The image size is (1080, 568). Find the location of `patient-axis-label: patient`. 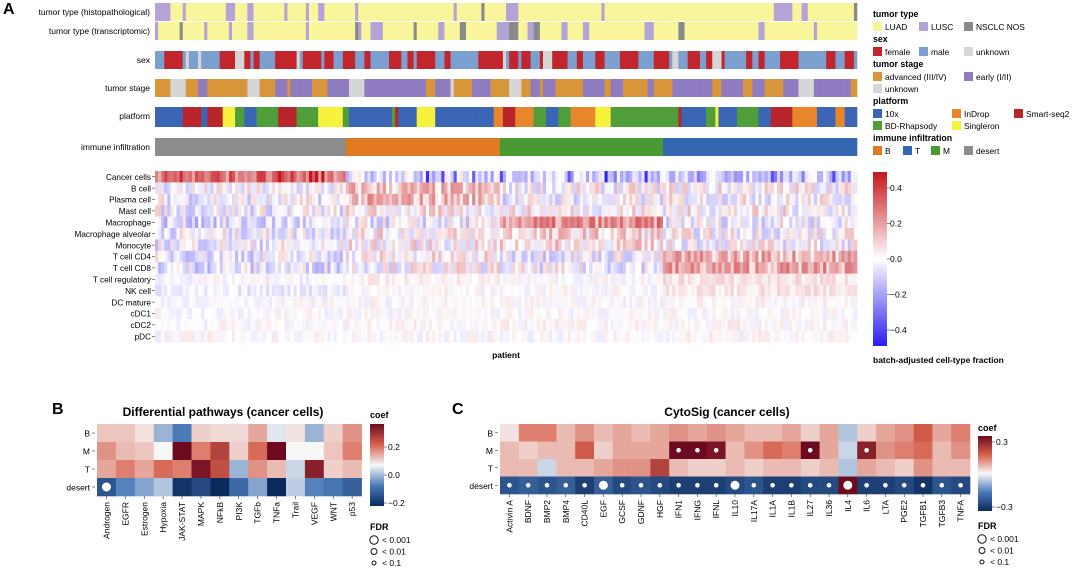

patient-axis-label: patient is located at coordinates (506, 355).